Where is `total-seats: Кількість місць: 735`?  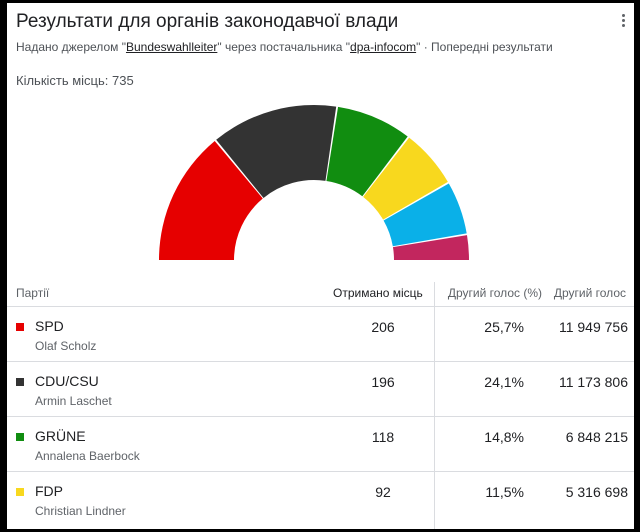 total-seats: Кількість місць: 735 is located at coordinates (75, 80).